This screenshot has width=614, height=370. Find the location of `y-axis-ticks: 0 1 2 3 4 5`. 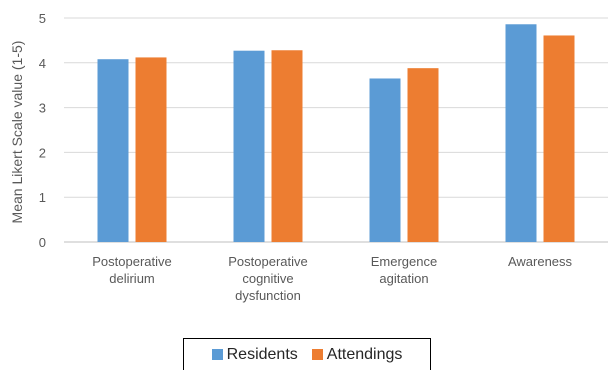

y-axis-ticks: 0 1 2 3 4 5 is located at coordinates (42, 130).